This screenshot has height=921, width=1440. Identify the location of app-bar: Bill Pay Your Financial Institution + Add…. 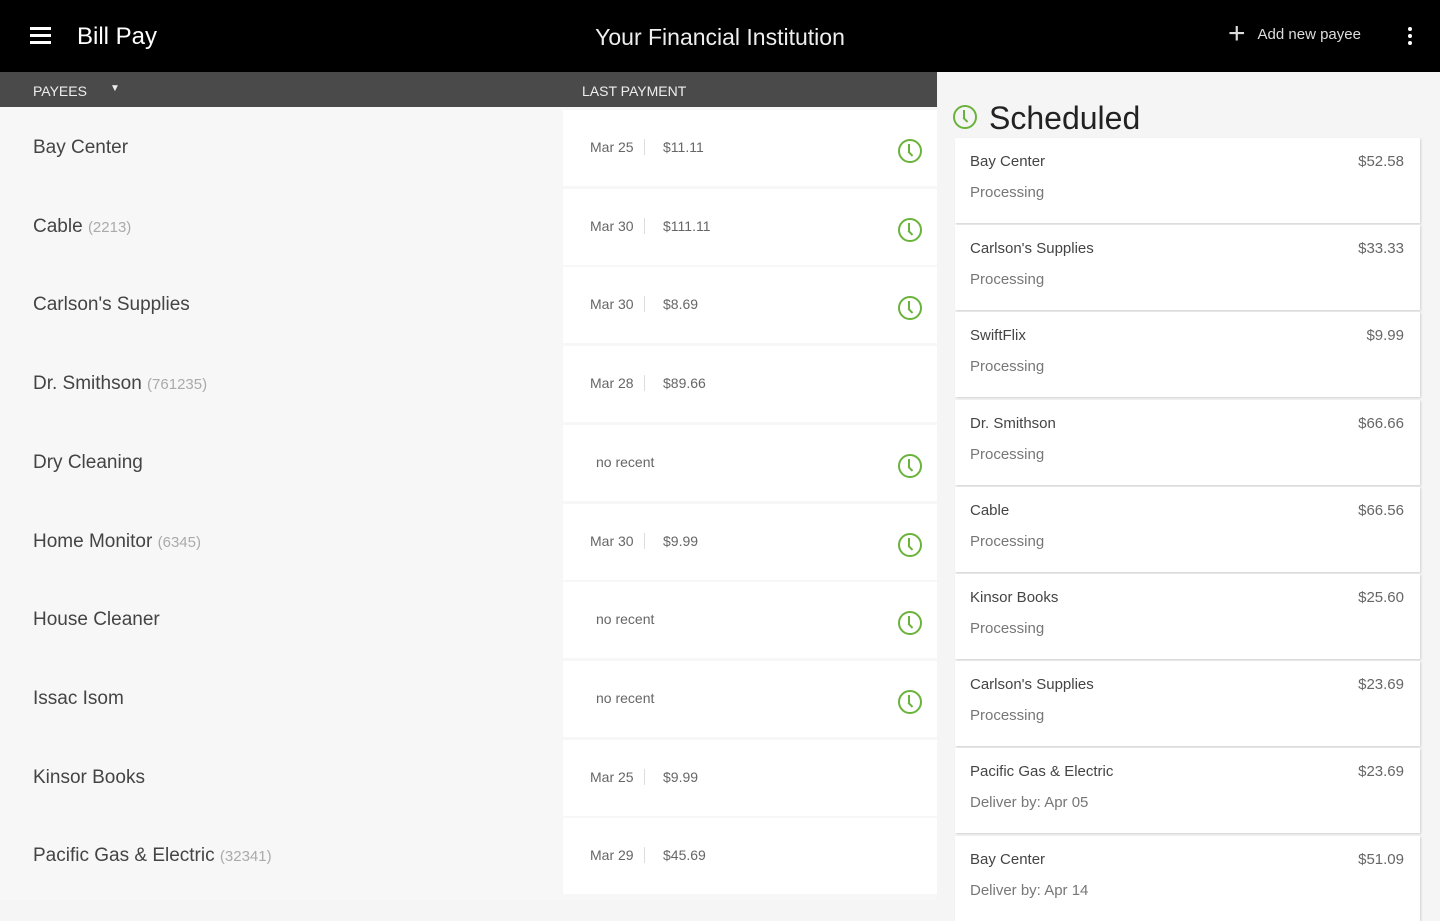
(720, 36).